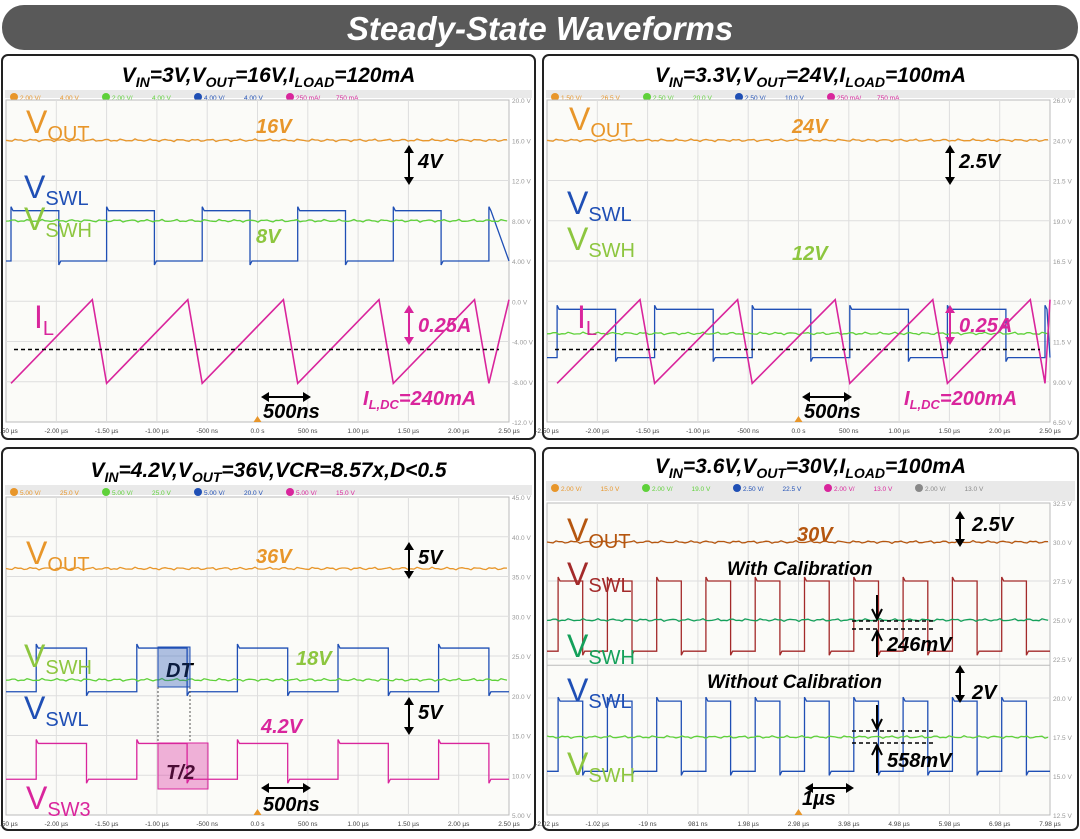 This screenshot has height=839, width=1080. I want to click on y-tick-label: 25.0 V, so click(1062, 621).